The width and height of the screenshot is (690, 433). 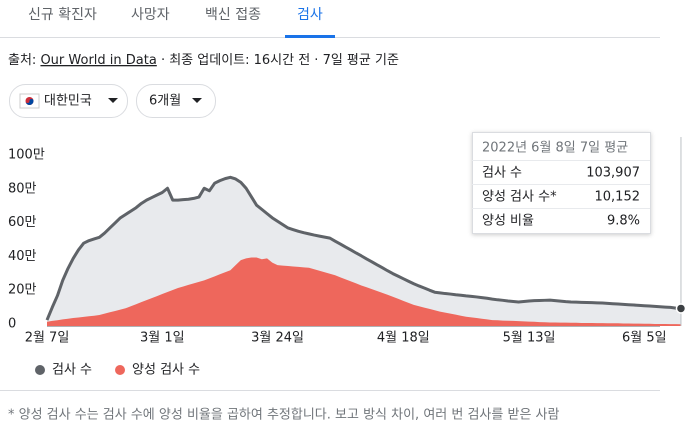 I want to click on y-tick-label: 40만, so click(x=22, y=256).